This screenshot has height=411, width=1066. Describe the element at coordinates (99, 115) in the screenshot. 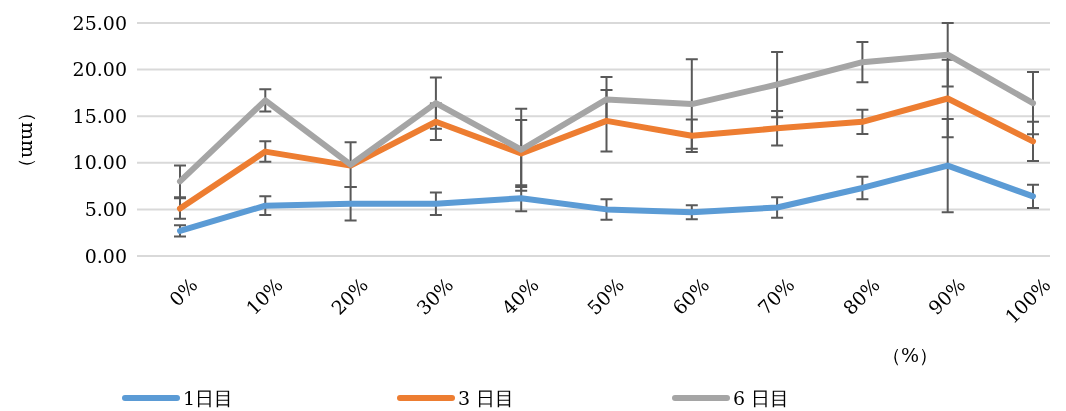

I see `y-tick-label: 15.00` at that location.